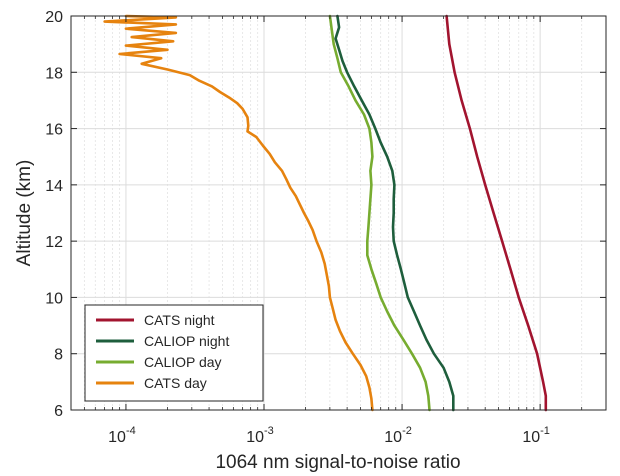  Describe the element at coordinates (54, 298) in the screenshot. I see `y-tick-label: 10` at that location.